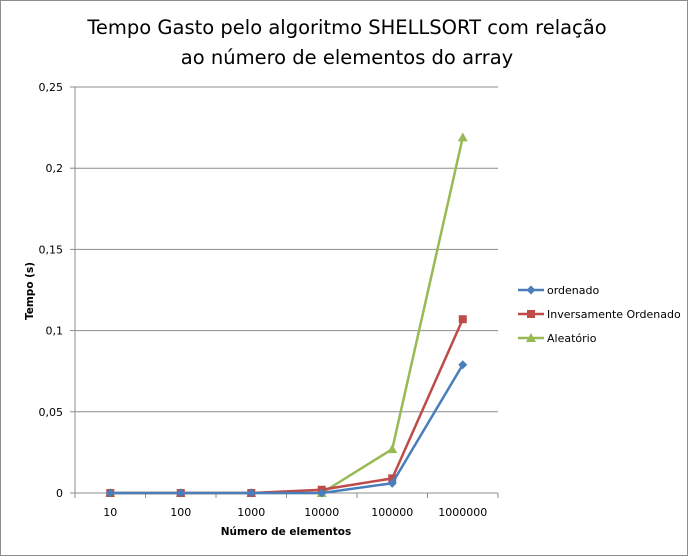 Image resolution: width=688 pixels, height=556 pixels. What do you see at coordinates (572, 338) in the screenshot?
I see `legend-label: Aleatório` at bounding box center [572, 338].